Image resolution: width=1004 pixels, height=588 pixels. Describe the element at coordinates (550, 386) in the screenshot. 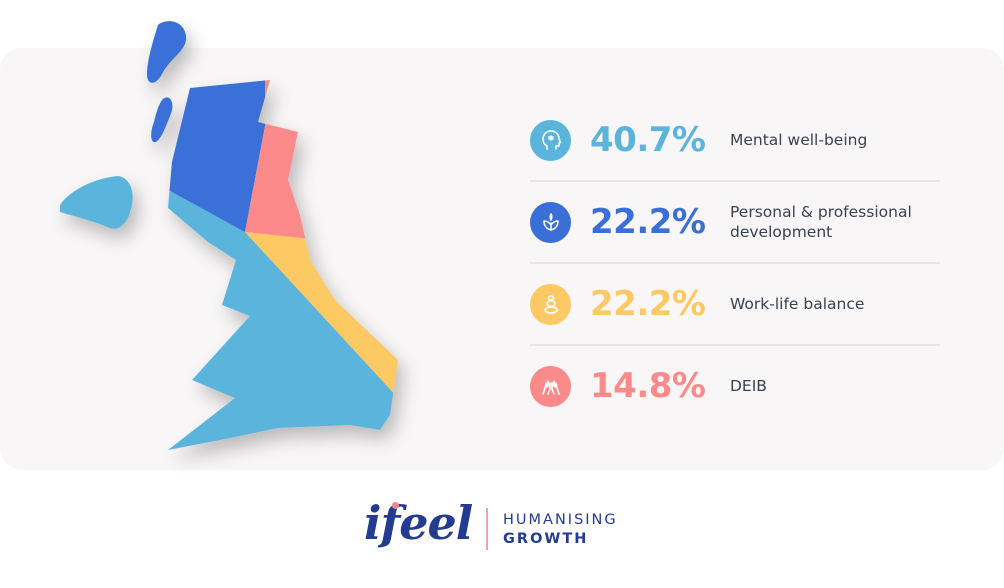

I see `hands-icon` at that location.